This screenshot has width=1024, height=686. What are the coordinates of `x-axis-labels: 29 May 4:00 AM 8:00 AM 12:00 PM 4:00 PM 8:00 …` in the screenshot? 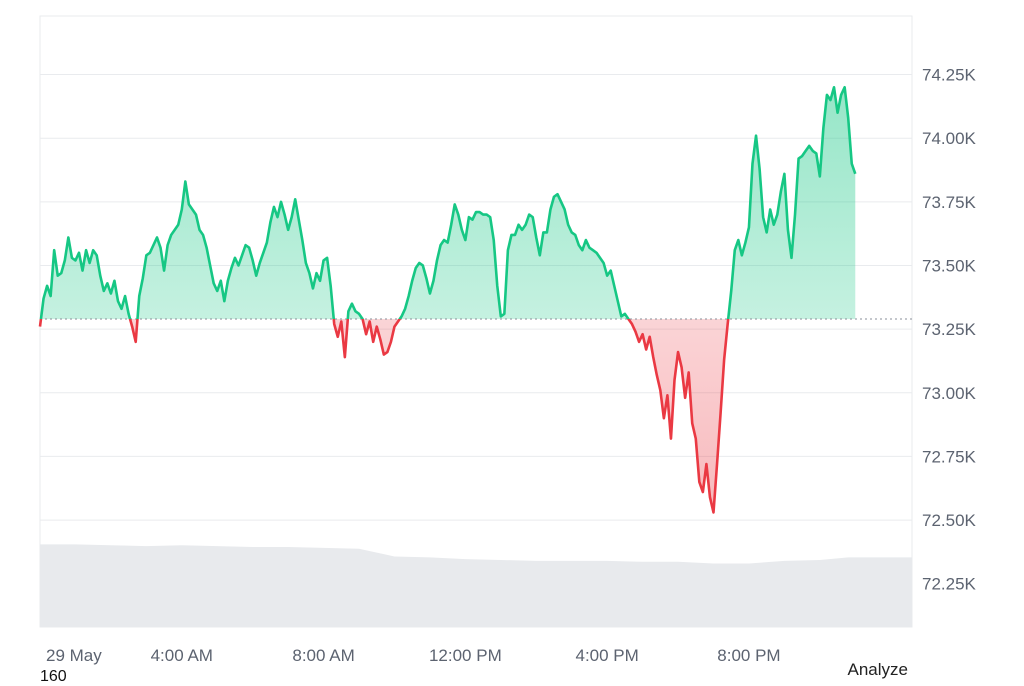 It's located at (413, 655).